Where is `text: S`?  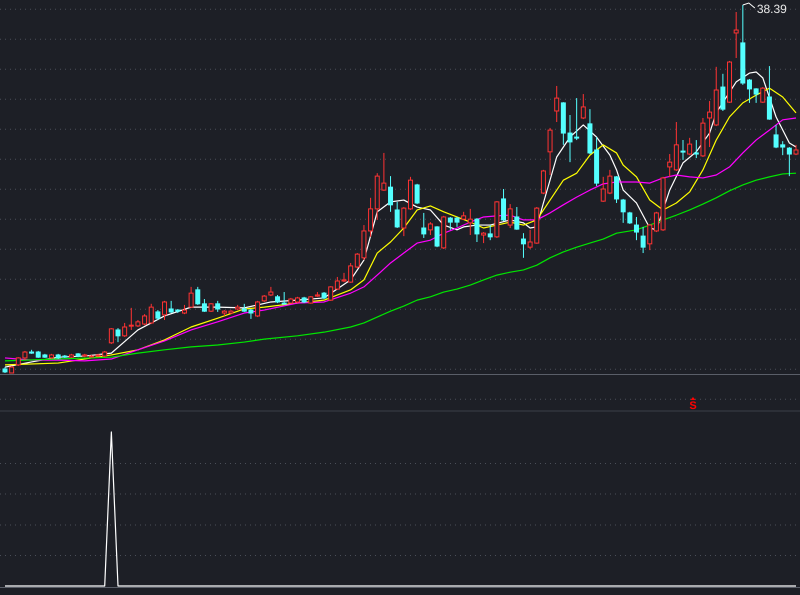
text: S is located at coordinates (693, 406).